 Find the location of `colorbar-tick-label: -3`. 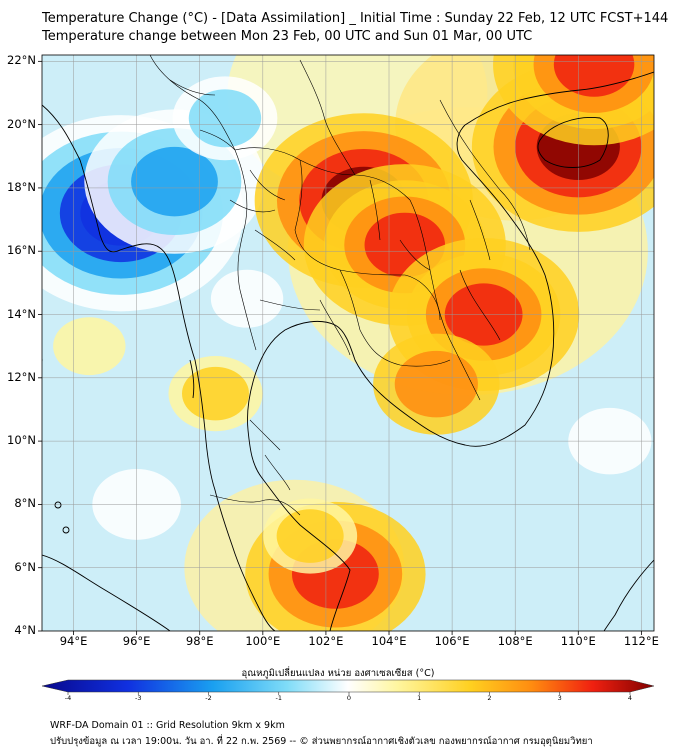

colorbar-tick-label: -3 is located at coordinates (138, 698).